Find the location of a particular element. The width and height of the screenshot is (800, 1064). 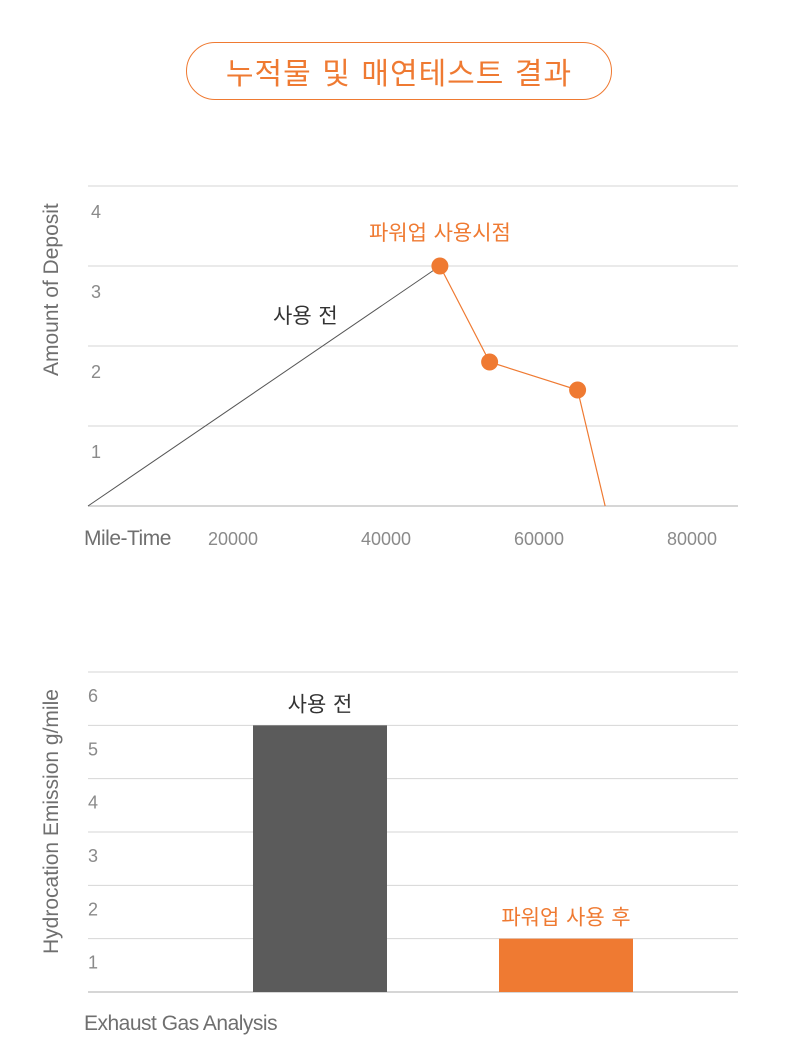

bar-label-1: 사용 전 is located at coordinates (320, 704).